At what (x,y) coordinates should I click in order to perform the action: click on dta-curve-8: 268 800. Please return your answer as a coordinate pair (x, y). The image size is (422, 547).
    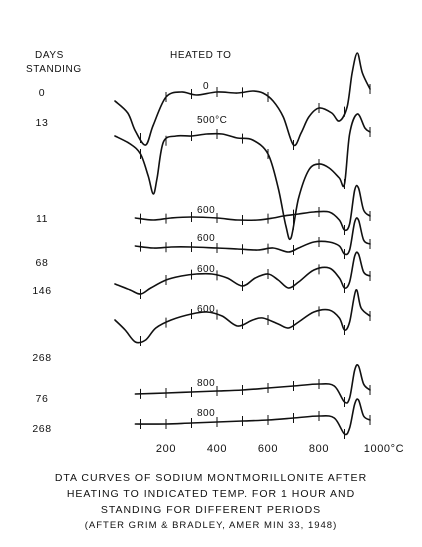
    Looking at the image, I should click on (201, 418).